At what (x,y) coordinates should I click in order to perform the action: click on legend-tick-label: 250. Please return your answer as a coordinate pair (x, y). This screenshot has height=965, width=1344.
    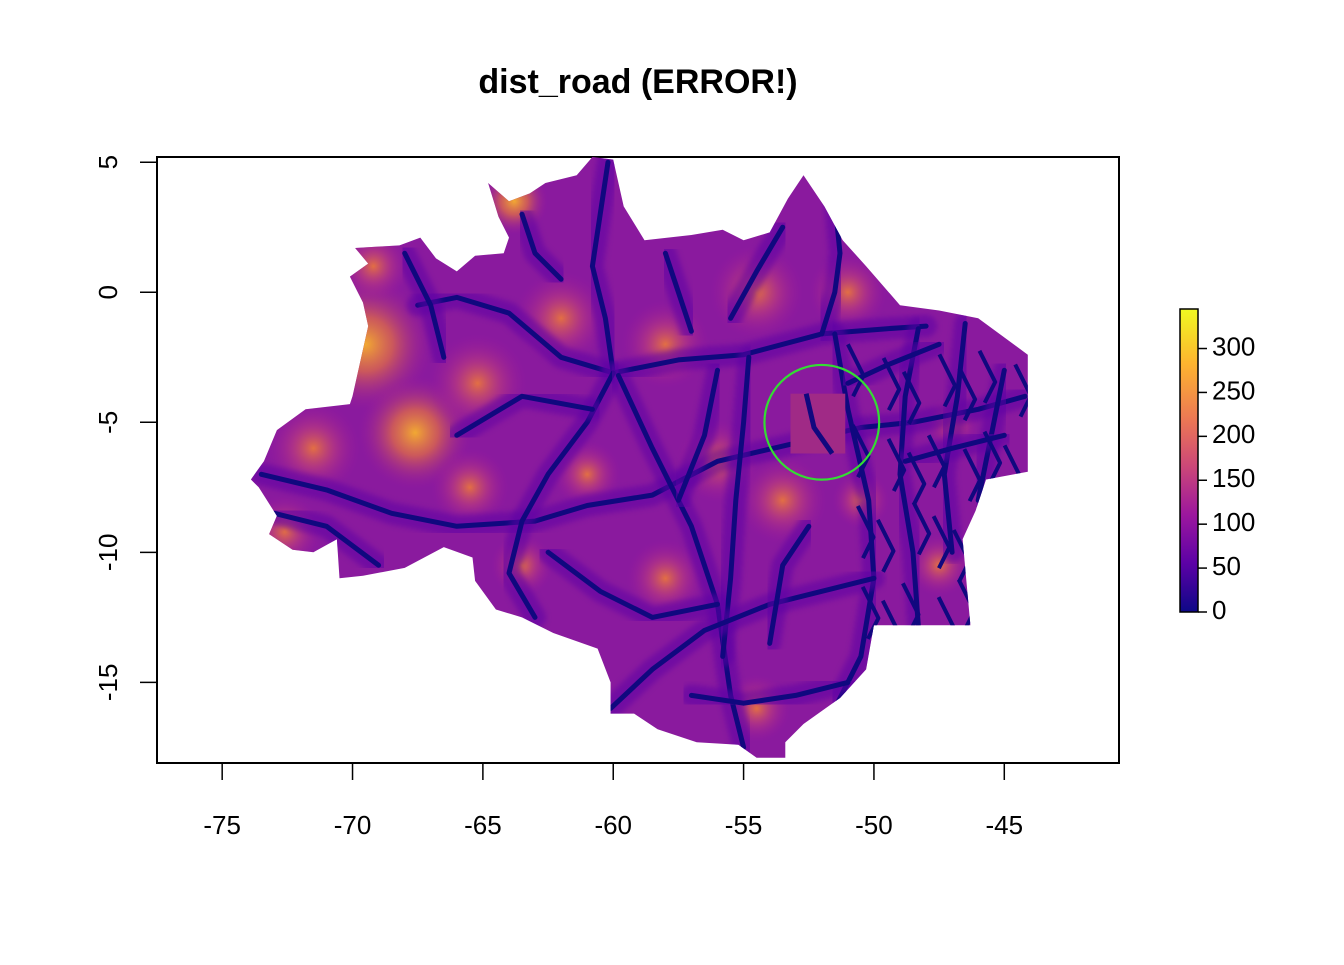
    Looking at the image, I should click on (1233, 390).